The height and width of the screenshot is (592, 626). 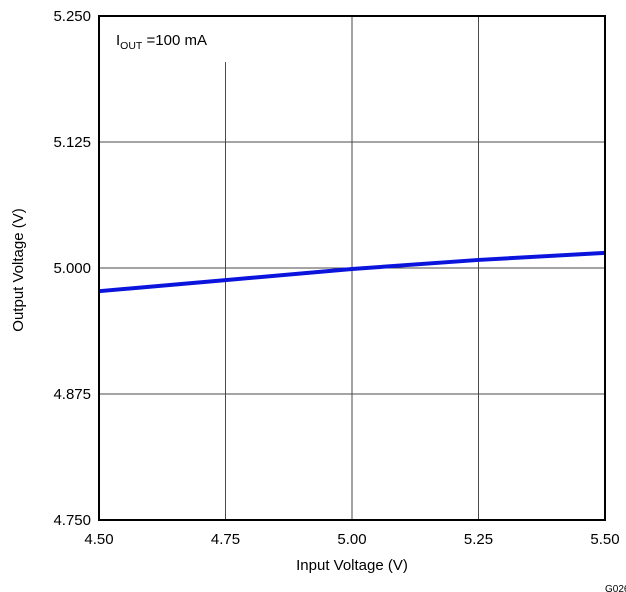 I want to click on y-tick-label: 5.000, so click(x=72, y=268).